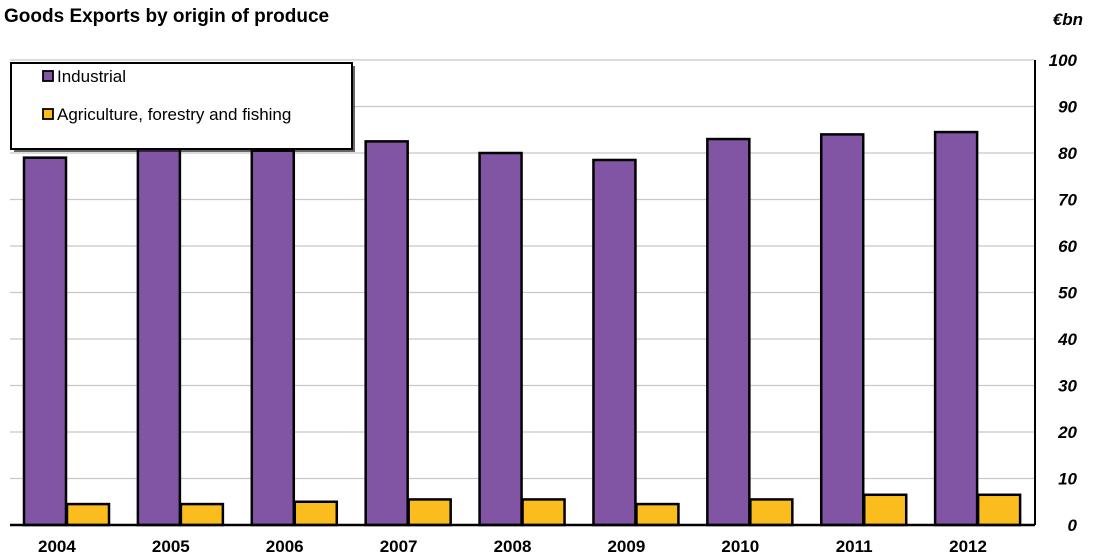 This screenshot has height=559, width=1093. I want to click on bar-industrial-2010, so click(728, 332).